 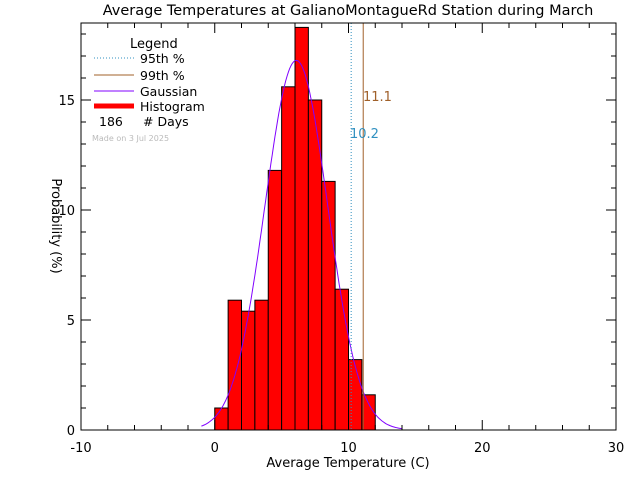 I want to click on x-tick-label: 20, so click(x=482, y=448).